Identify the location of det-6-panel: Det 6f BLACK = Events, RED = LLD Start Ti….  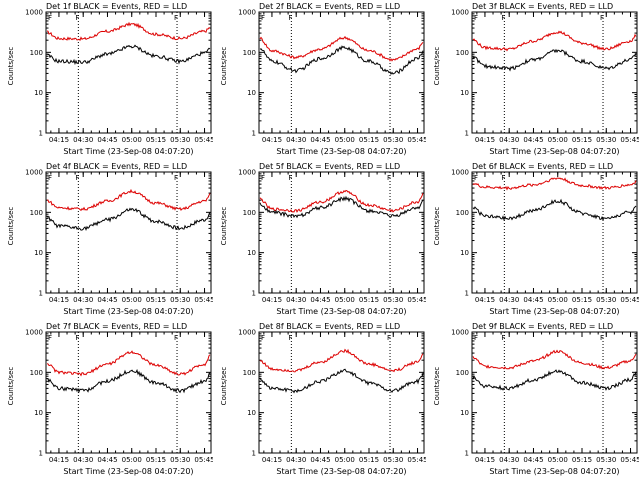
(532, 240).